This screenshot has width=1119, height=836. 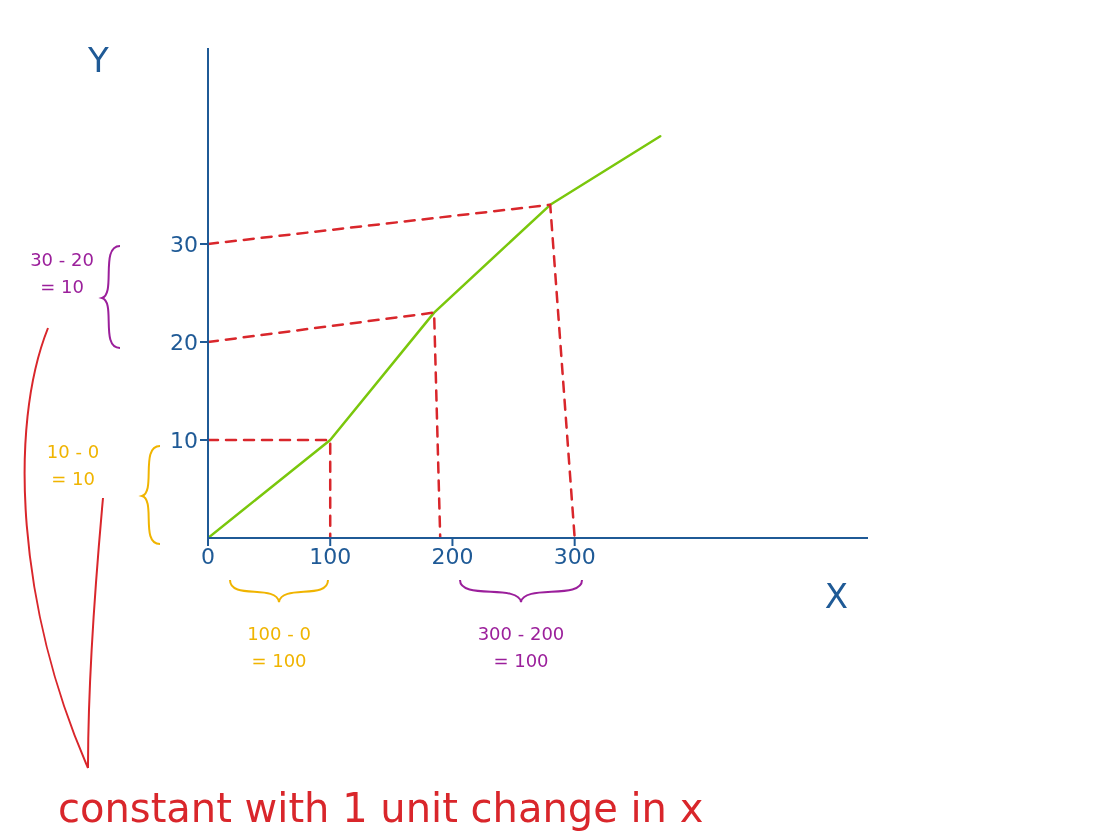 What do you see at coordinates (521, 647) in the screenshot?
I see `text: 300 - 200 = 100` at bounding box center [521, 647].